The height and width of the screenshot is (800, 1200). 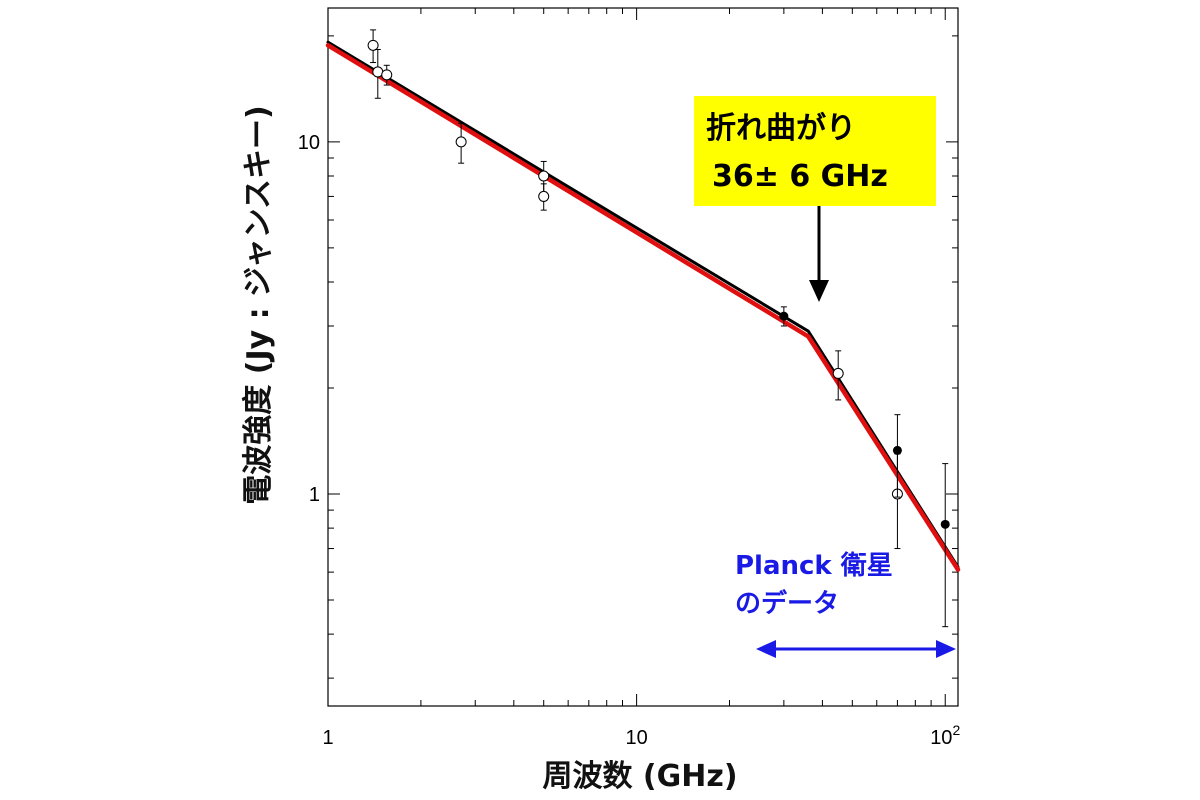 What do you see at coordinates (800, 176) in the screenshot?
I see `break-callout-line-2: 36± 6 GHz` at bounding box center [800, 176].